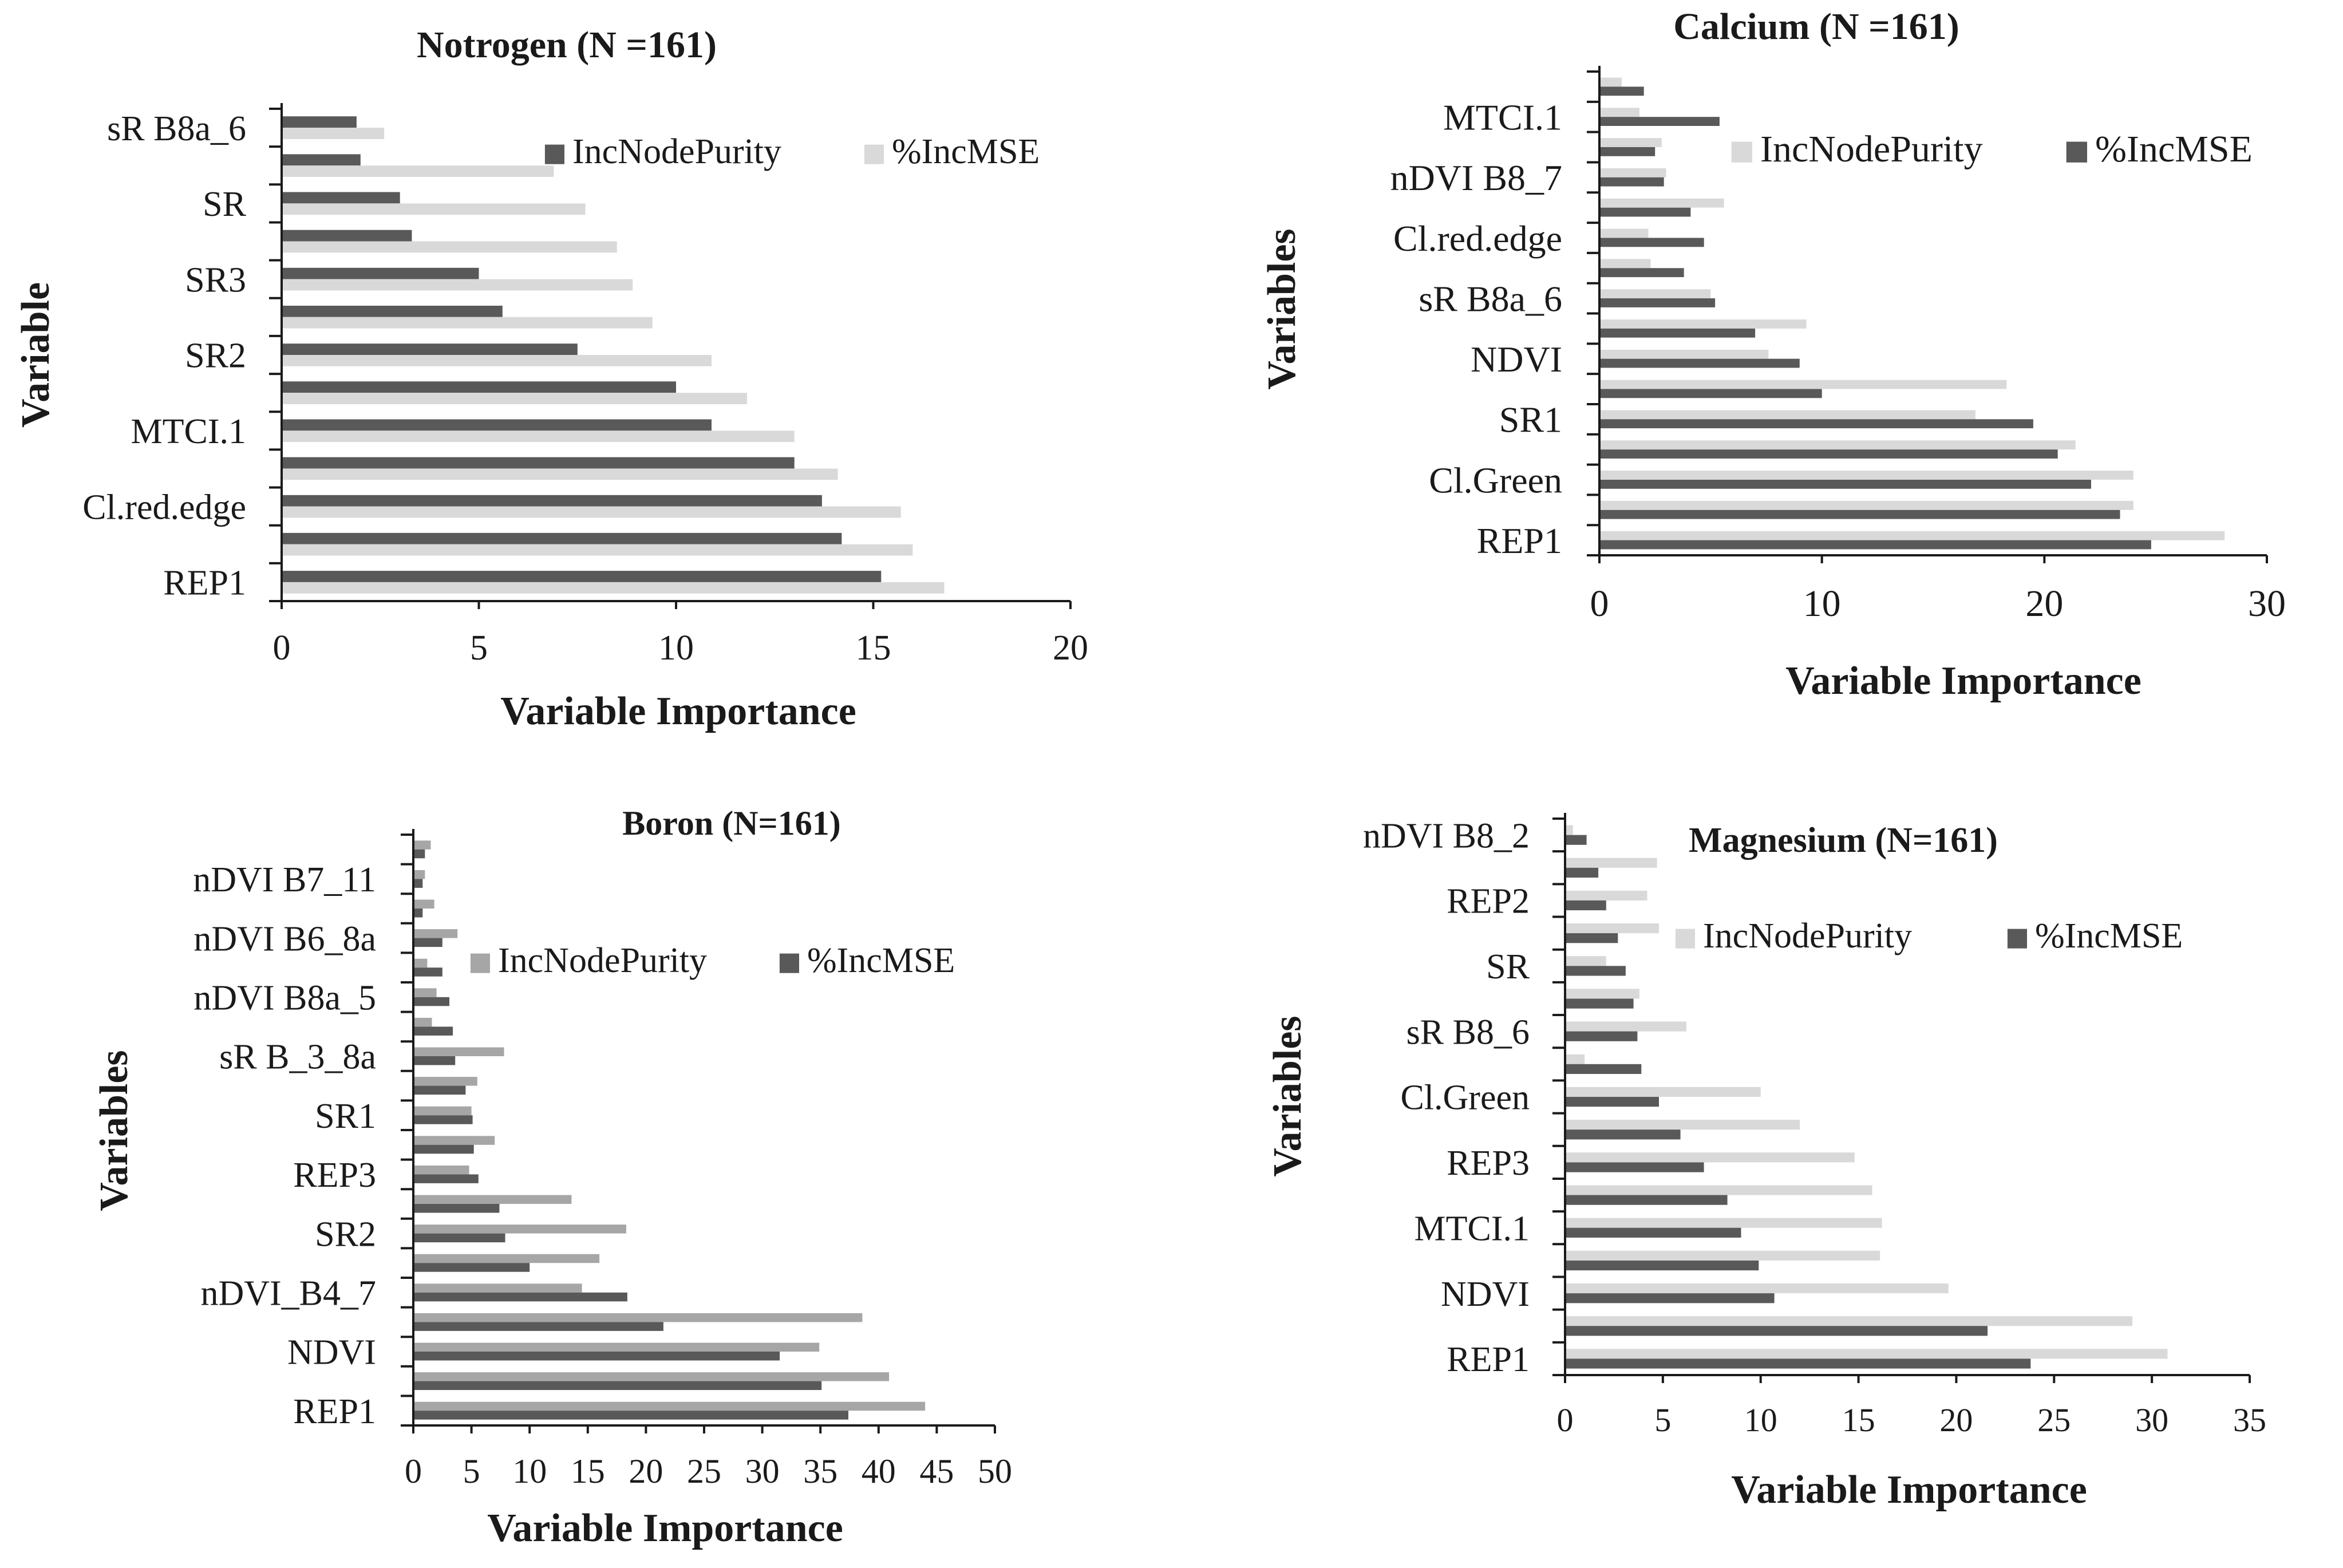 This screenshot has width=2343, height=1568. Describe the element at coordinates (1816, 27) in the screenshot. I see `chart-title: Calcium (N =161)` at that location.